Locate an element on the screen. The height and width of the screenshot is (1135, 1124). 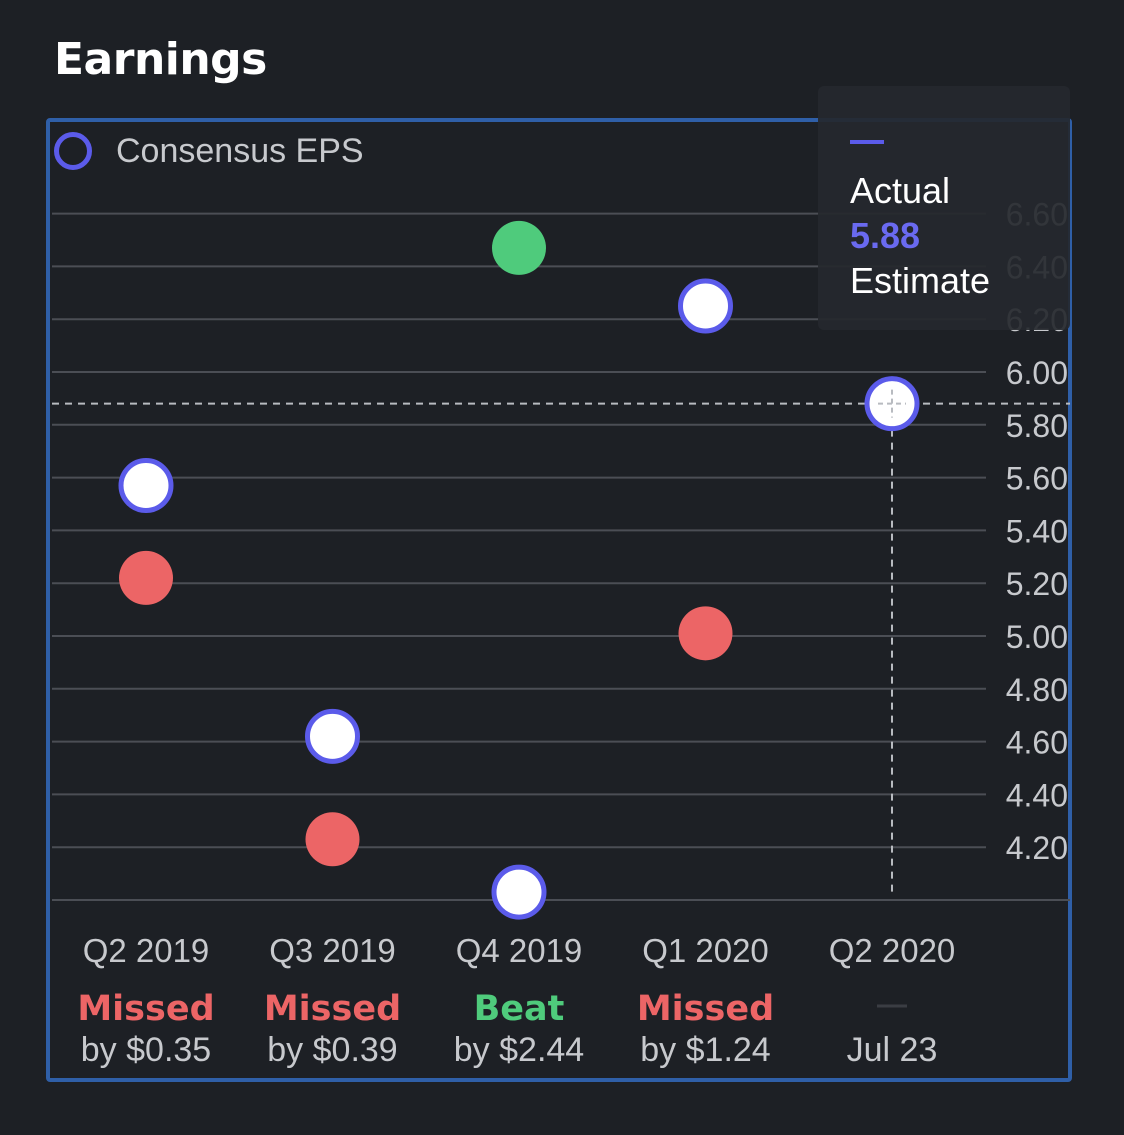
result-detail-label: by $0.35 is located at coordinates (146, 1050).